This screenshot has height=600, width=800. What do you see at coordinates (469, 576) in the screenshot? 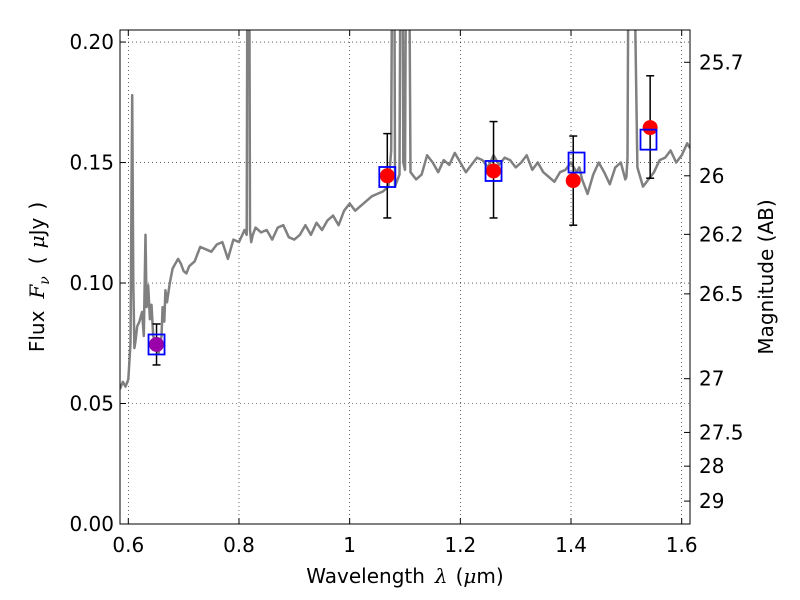
I see `x-axis-label-unit-mu: μ` at bounding box center [469, 576].